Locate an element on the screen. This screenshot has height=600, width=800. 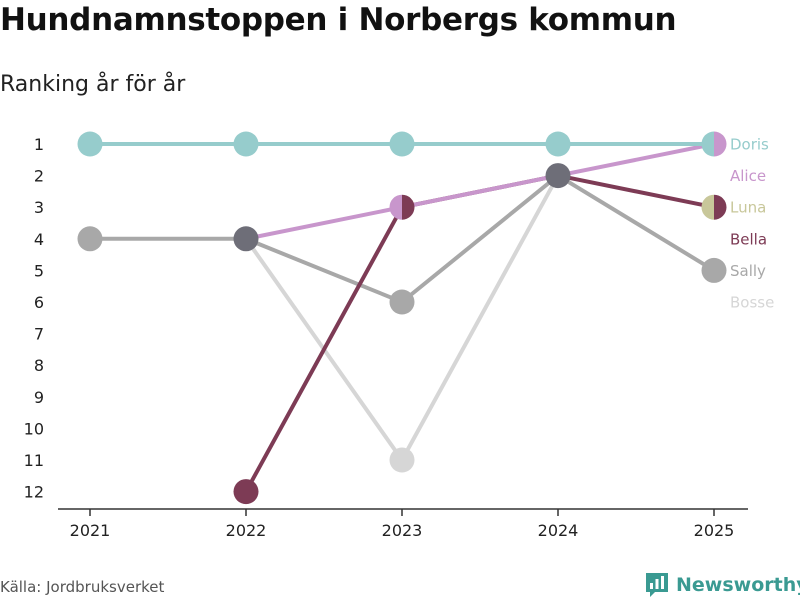
series-label-bella: Bella is located at coordinates (748, 239).